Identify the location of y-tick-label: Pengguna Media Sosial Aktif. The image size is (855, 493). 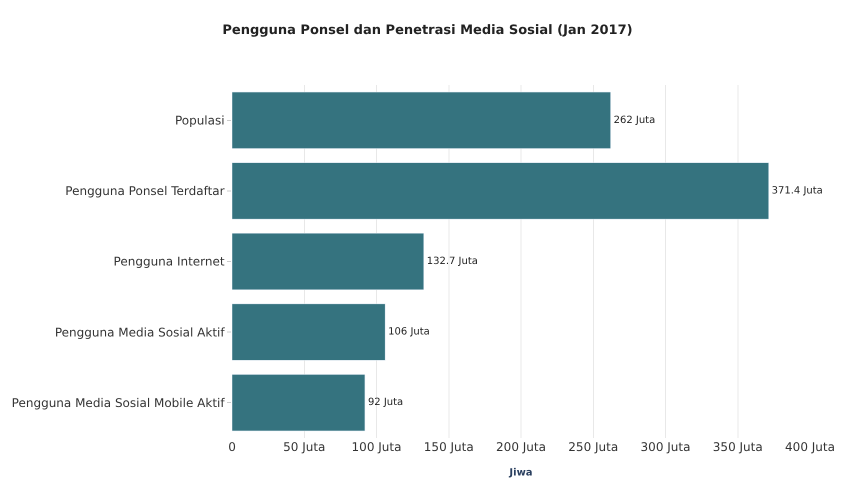
(140, 332).